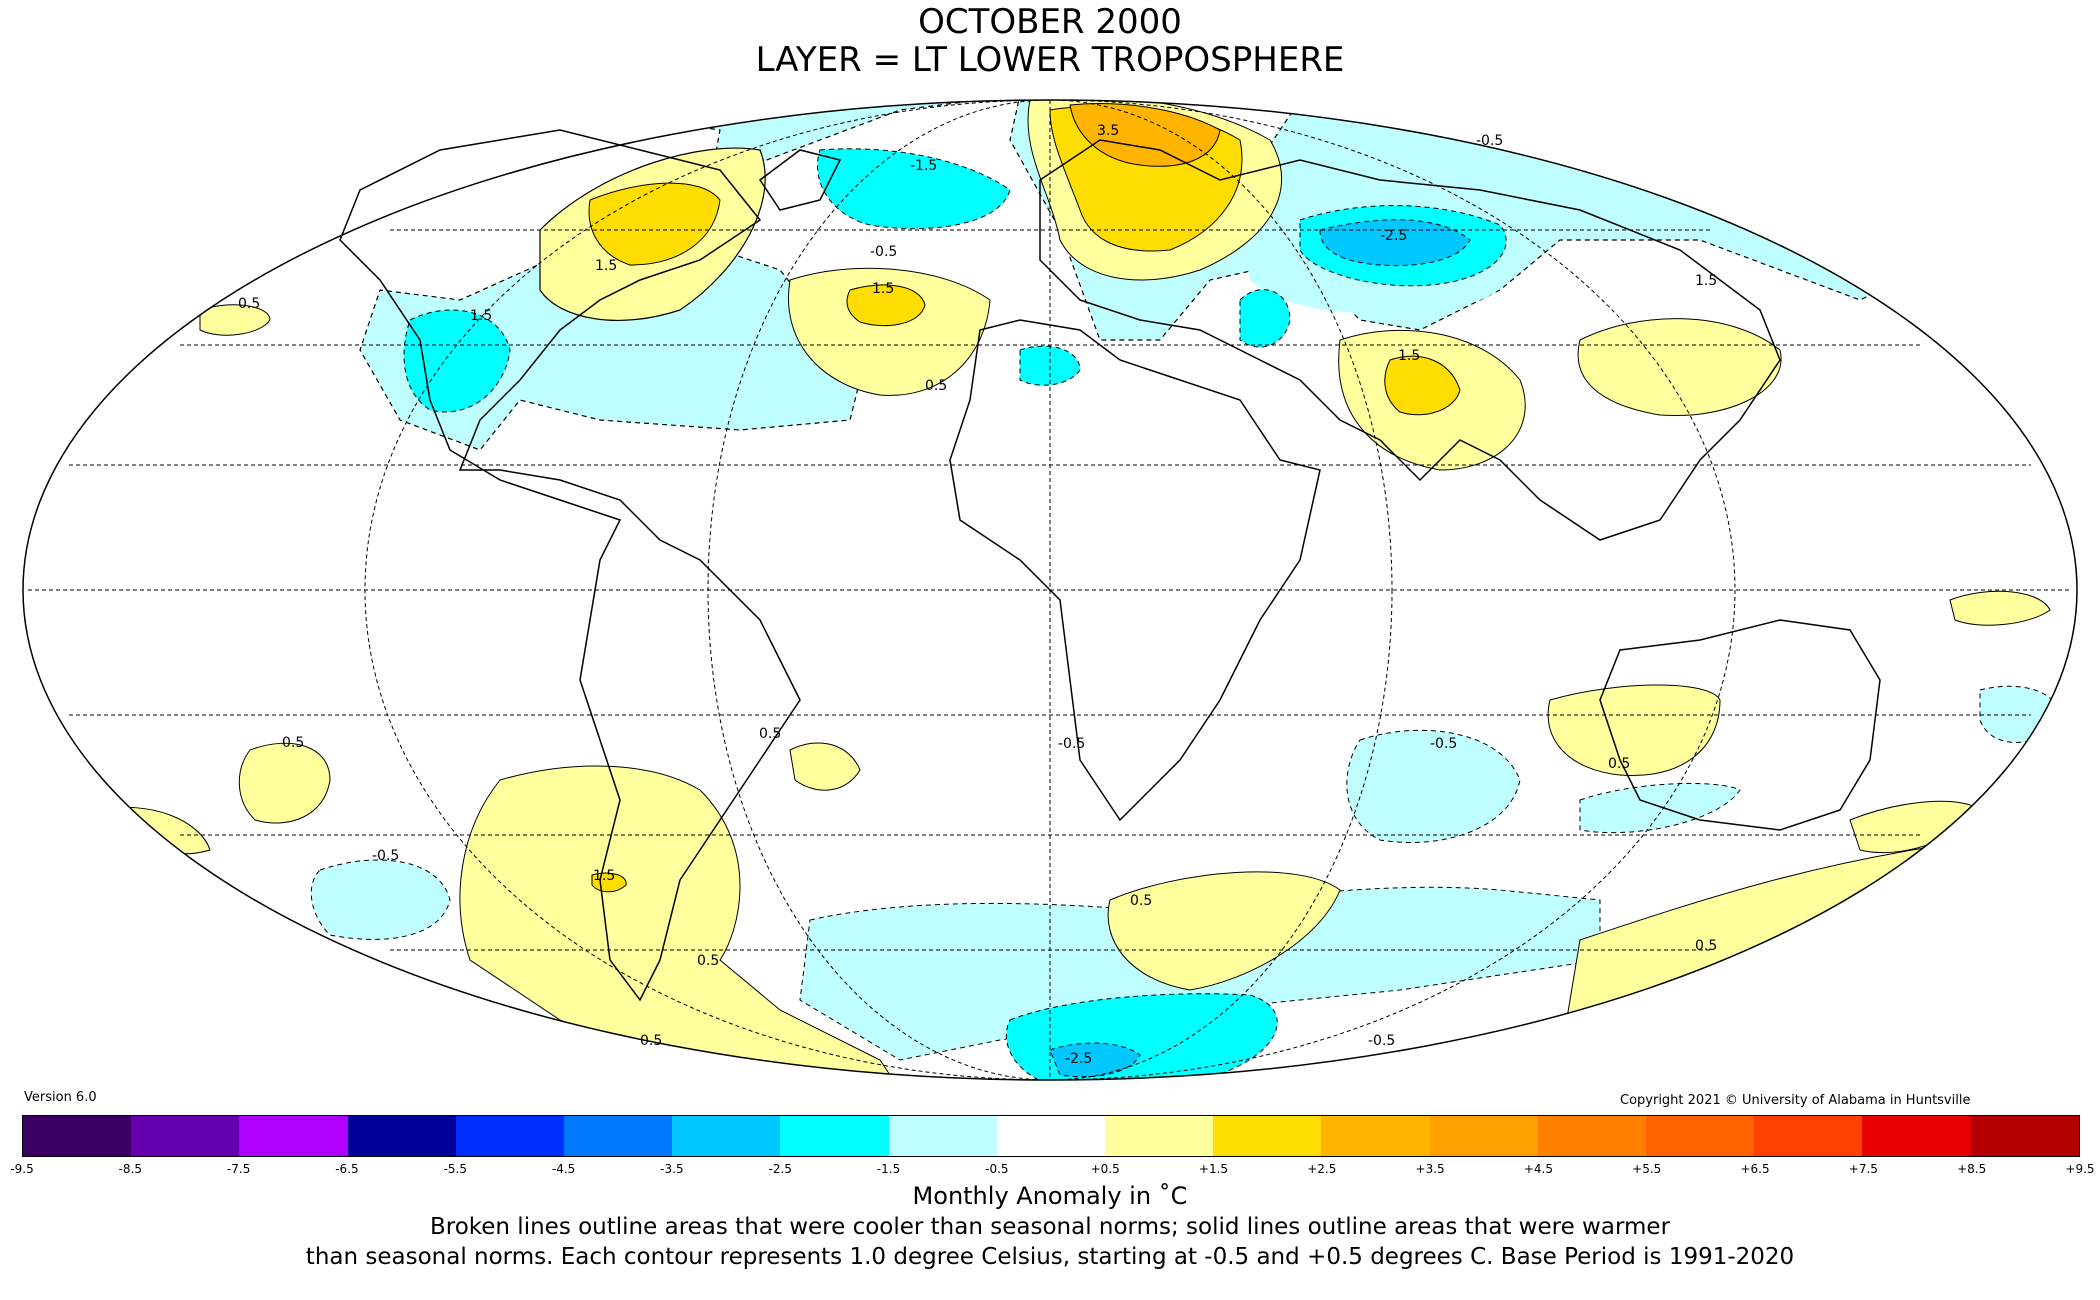 The image size is (2100, 1300). What do you see at coordinates (1322, 1169) in the screenshot?
I see `colorbar-tick-label: +2.5` at bounding box center [1322, 1169].